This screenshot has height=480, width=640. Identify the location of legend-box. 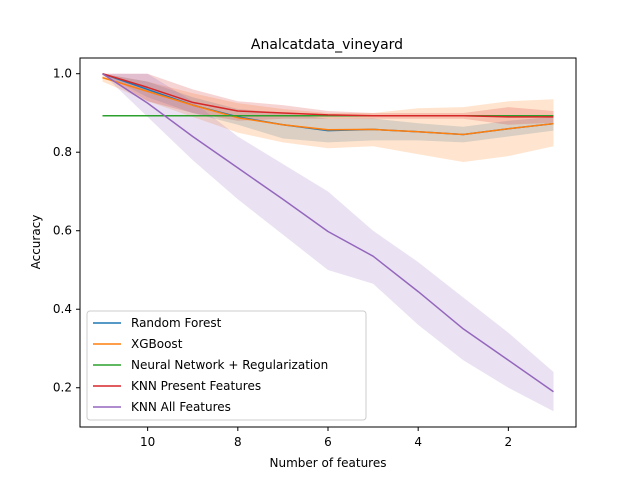
(226, 365).